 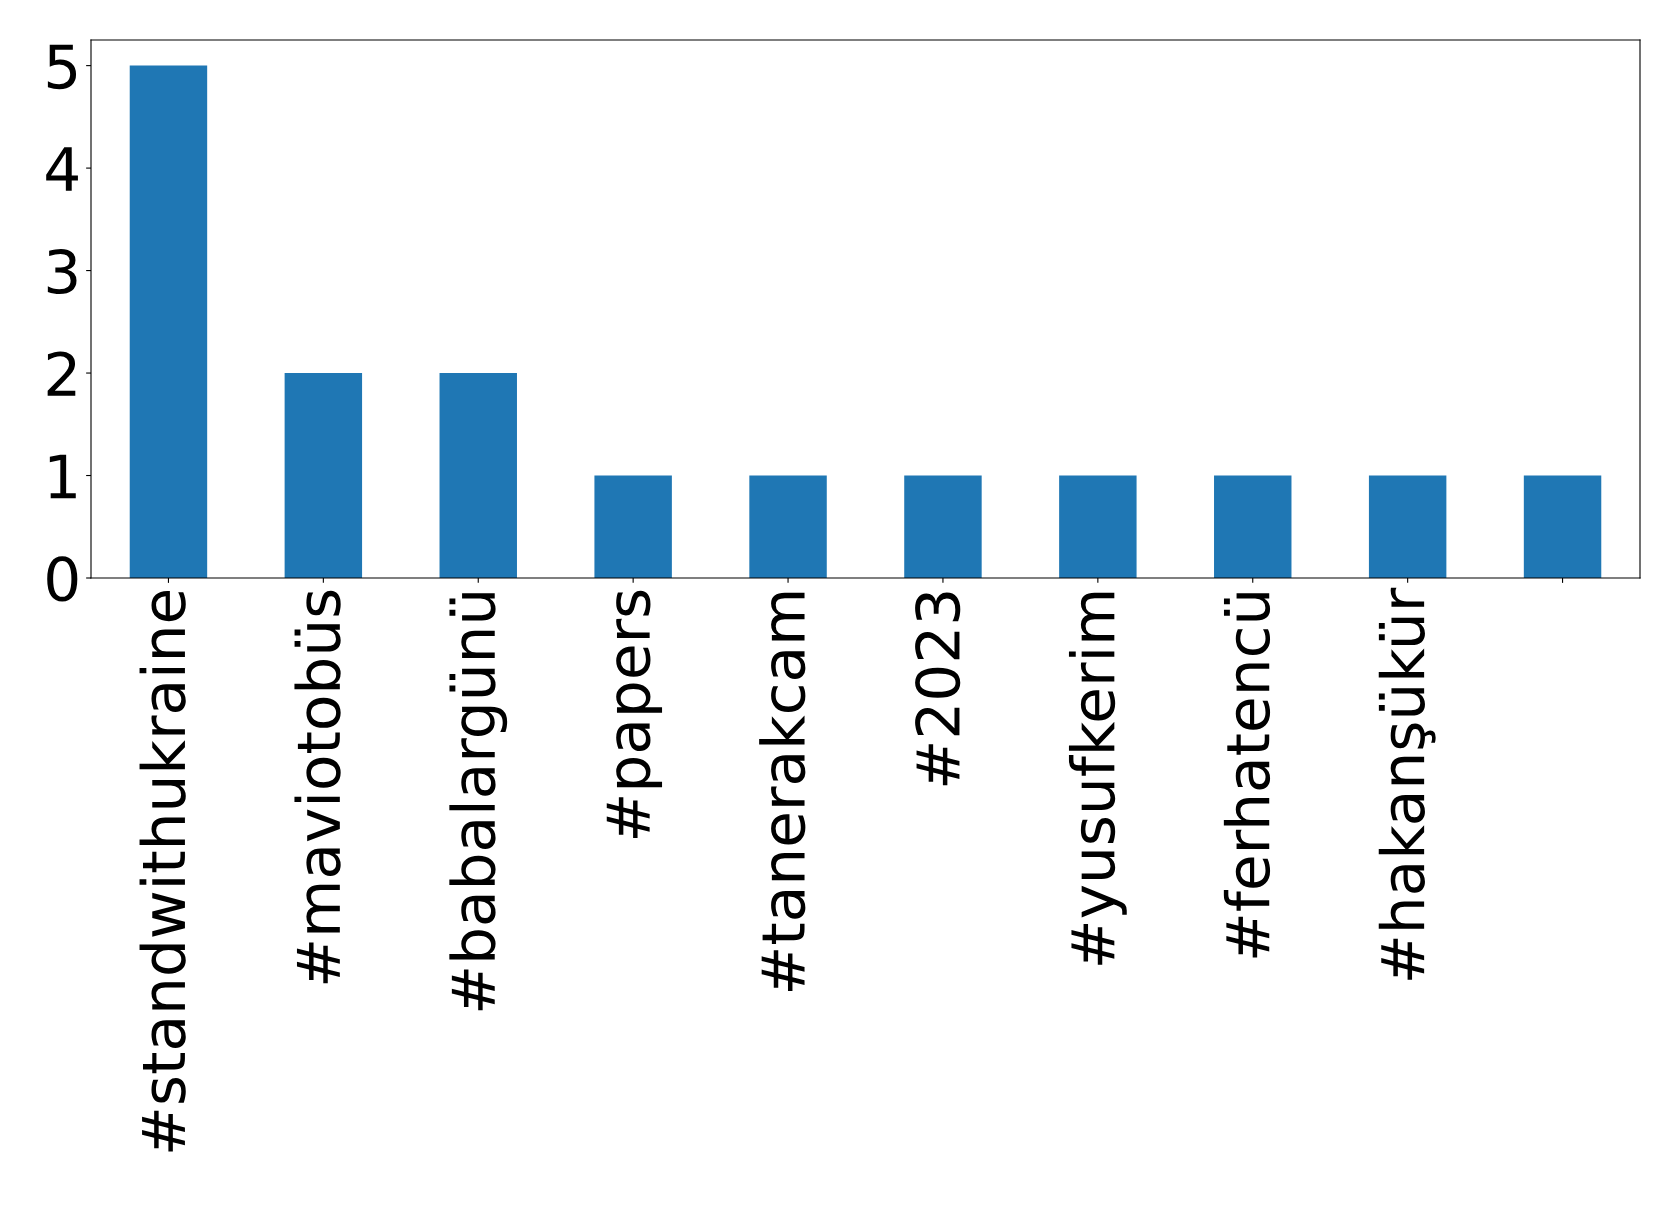 I want to click on x-tick-label: #standwithukraine, so click(x=162, y=871).